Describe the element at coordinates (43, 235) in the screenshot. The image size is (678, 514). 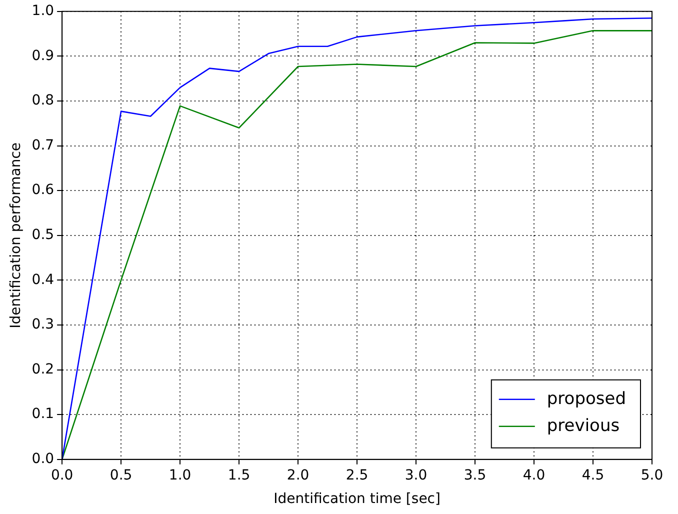
I see `y-tick-label: 0.5` at that location.